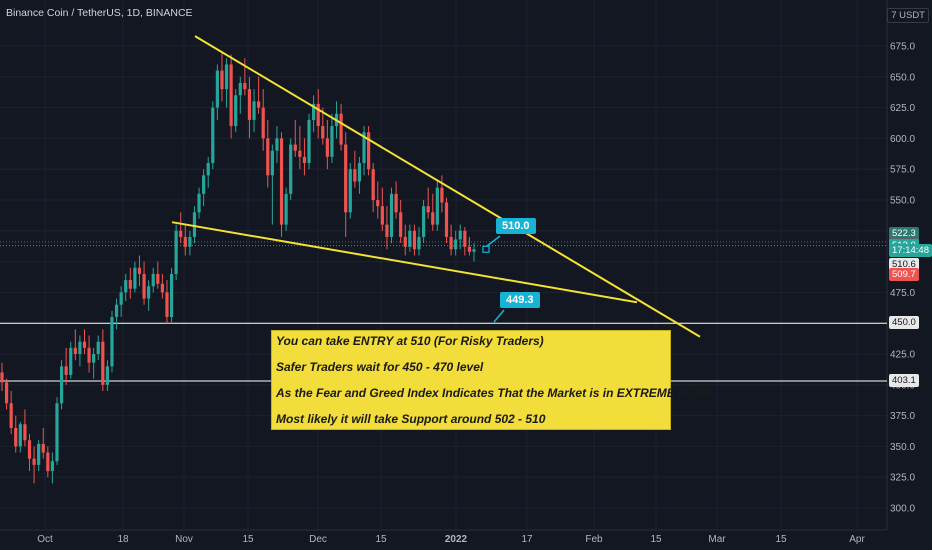  What do you see at coordinates (902, 77) in the screenshot?
I see `y-tick-label: 650.0` at bounding box center [902, 77].